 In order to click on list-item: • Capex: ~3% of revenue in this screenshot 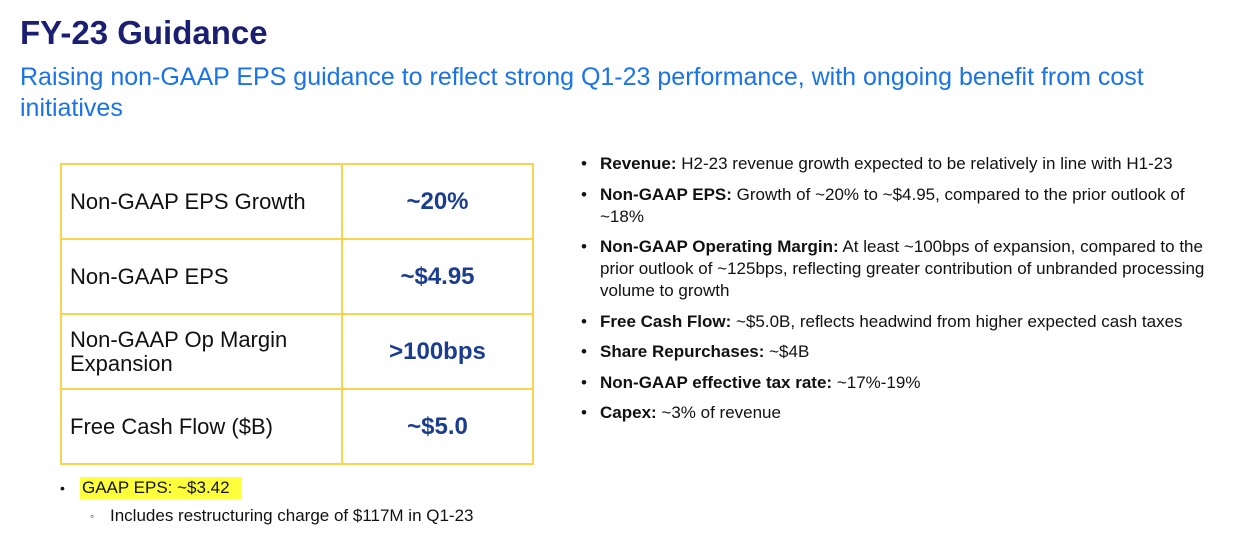, I will do `click(901, 413)`.